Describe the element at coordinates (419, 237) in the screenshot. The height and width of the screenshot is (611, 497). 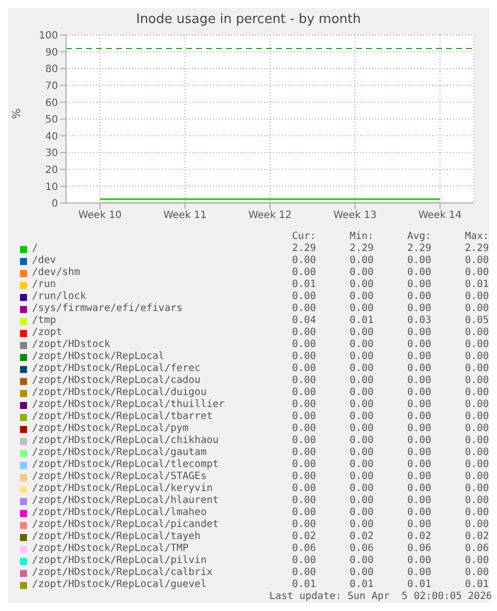
I see `text: Avg:` at that location.